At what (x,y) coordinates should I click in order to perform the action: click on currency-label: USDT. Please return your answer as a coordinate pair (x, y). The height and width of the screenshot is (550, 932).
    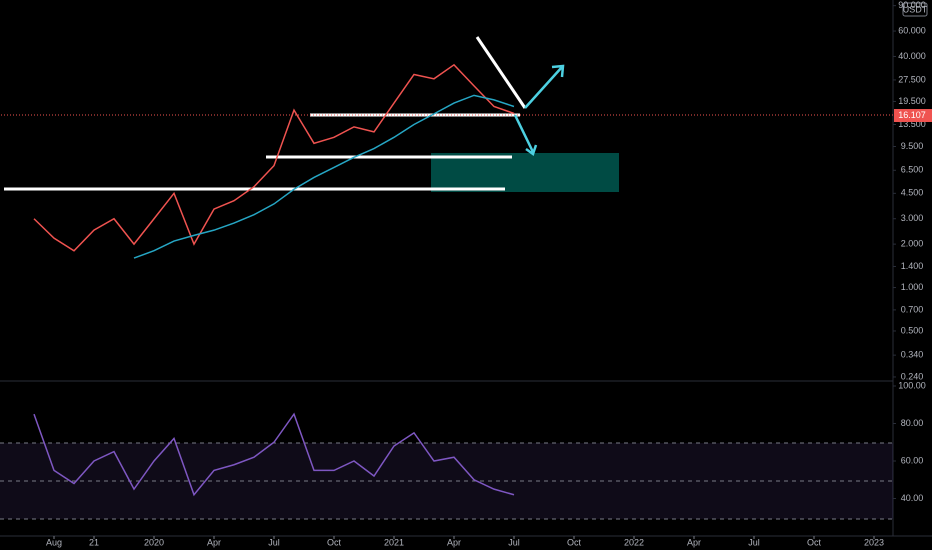
    Looking at the image, I should click on (915, 9).